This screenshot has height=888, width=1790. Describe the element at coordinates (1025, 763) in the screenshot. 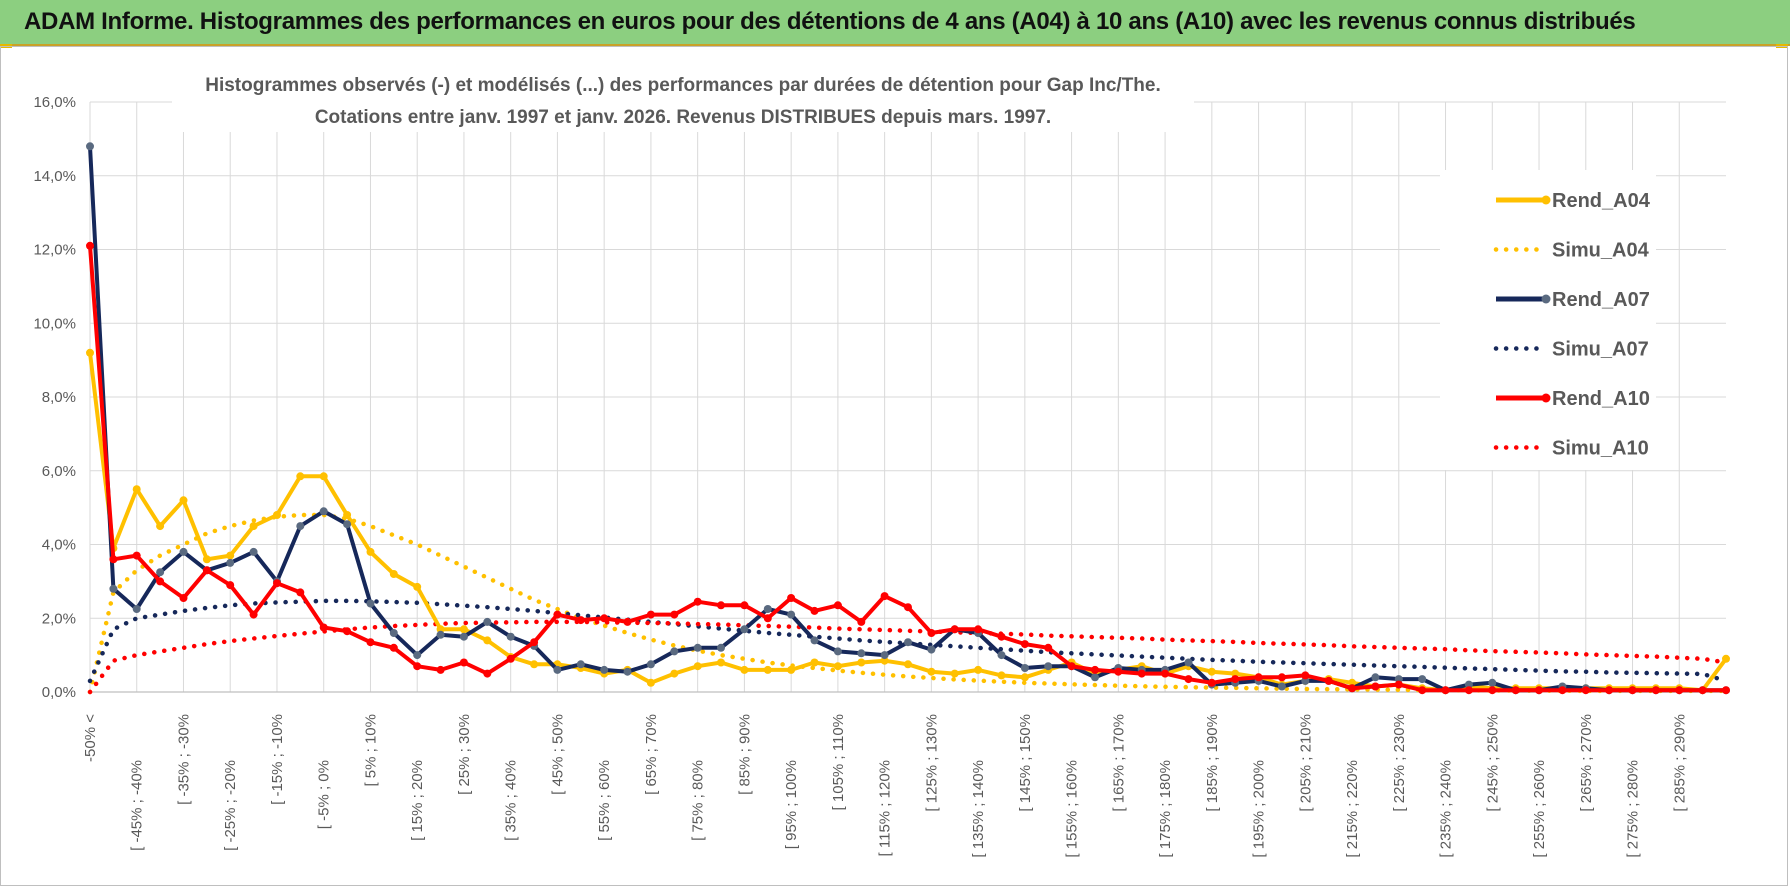

I see `x-tick-label: [ 145% ; 150%` at that location.